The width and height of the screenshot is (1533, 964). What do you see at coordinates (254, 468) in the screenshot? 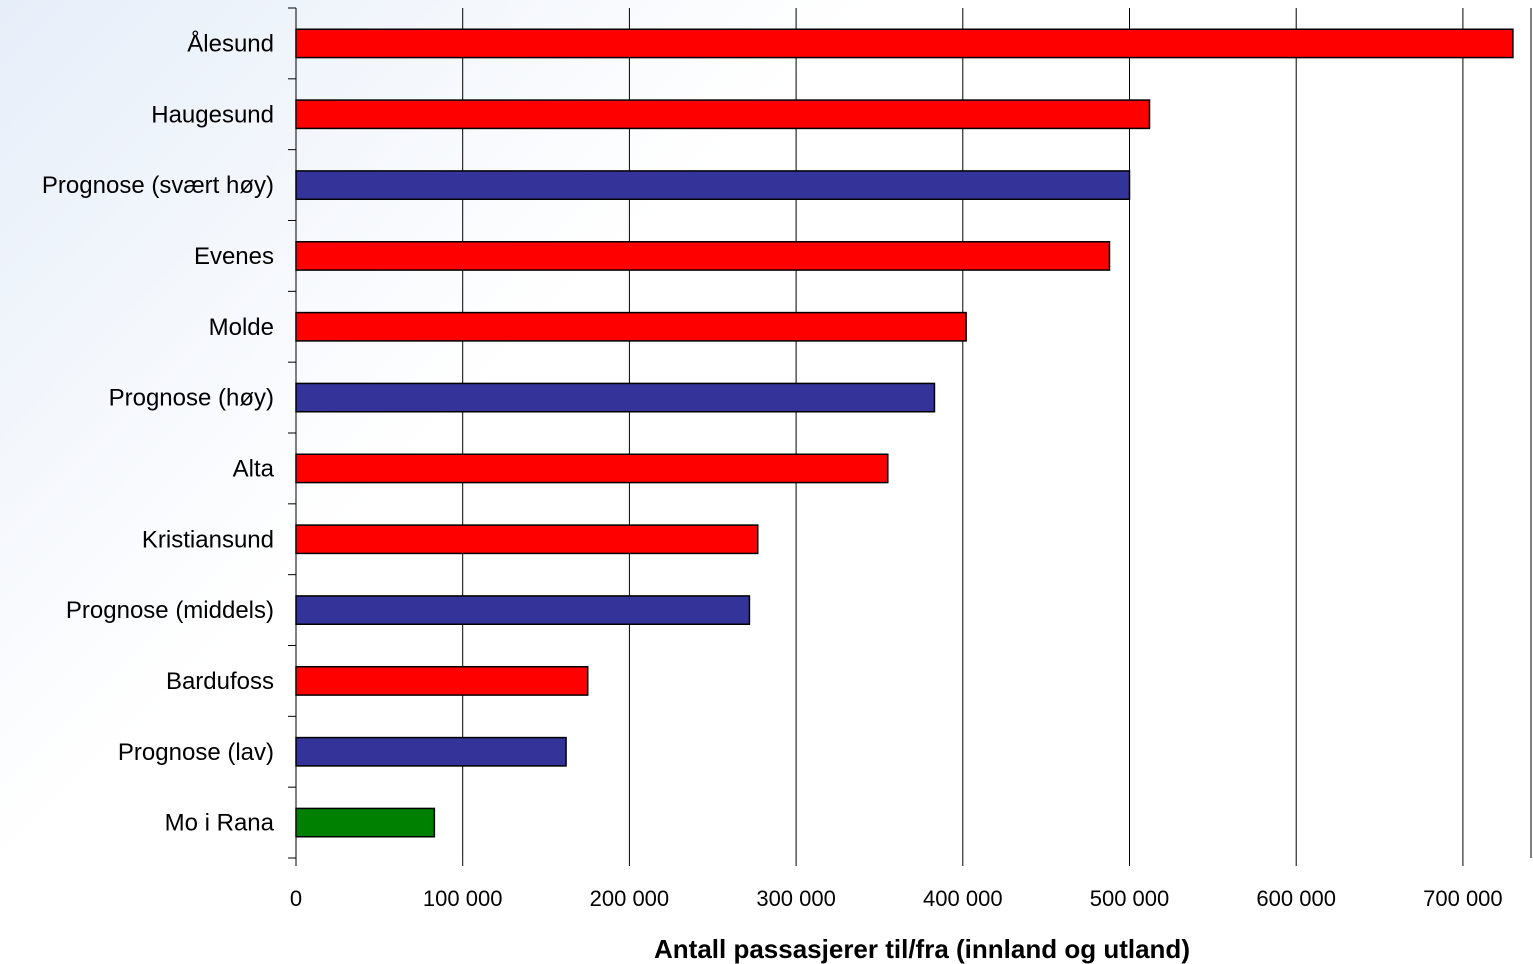
I see `category-label: Alta` at bounding box center [254, 468].